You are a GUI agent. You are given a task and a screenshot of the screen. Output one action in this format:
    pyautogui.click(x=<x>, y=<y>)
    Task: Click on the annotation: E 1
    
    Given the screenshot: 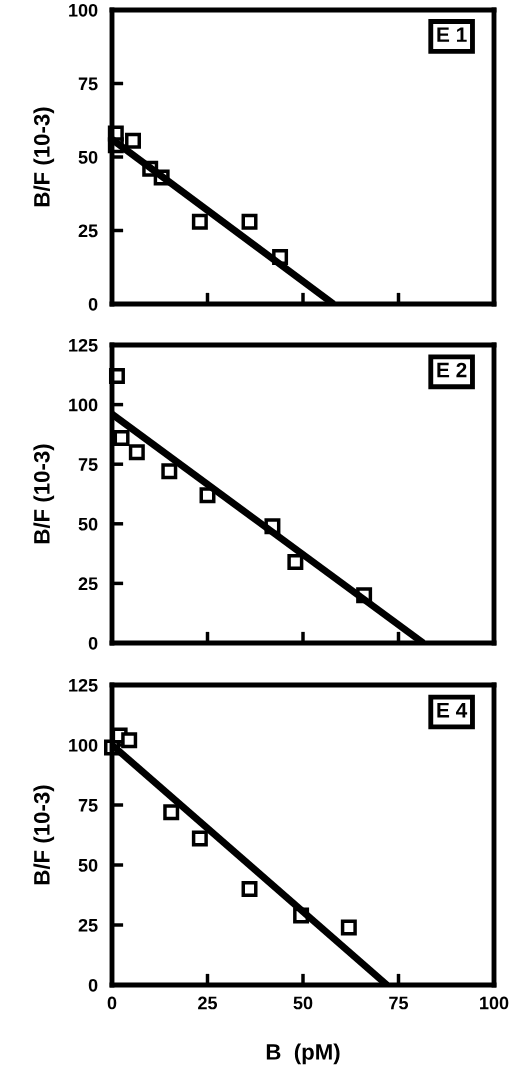 What is the action you would take?
    pyautogui.click(x=452, y=34)
    